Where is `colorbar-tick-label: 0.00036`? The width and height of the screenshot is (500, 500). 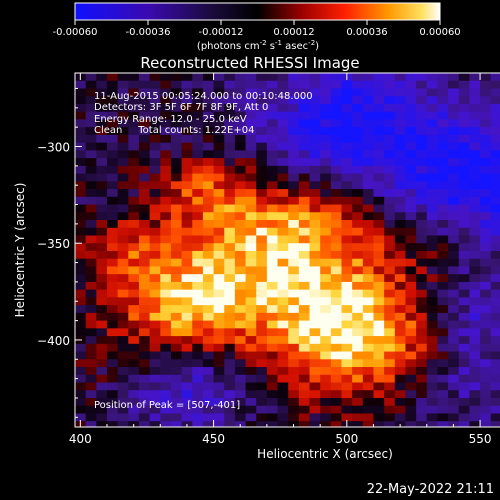 colorbar-tick-label: 0.00036 is located at coordinates (366, 32).